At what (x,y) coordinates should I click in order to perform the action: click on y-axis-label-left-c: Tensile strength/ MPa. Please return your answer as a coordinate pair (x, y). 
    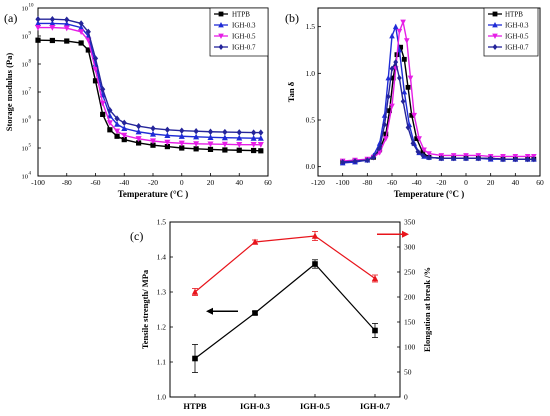
    Looking at the image, I should click on (145, 309).